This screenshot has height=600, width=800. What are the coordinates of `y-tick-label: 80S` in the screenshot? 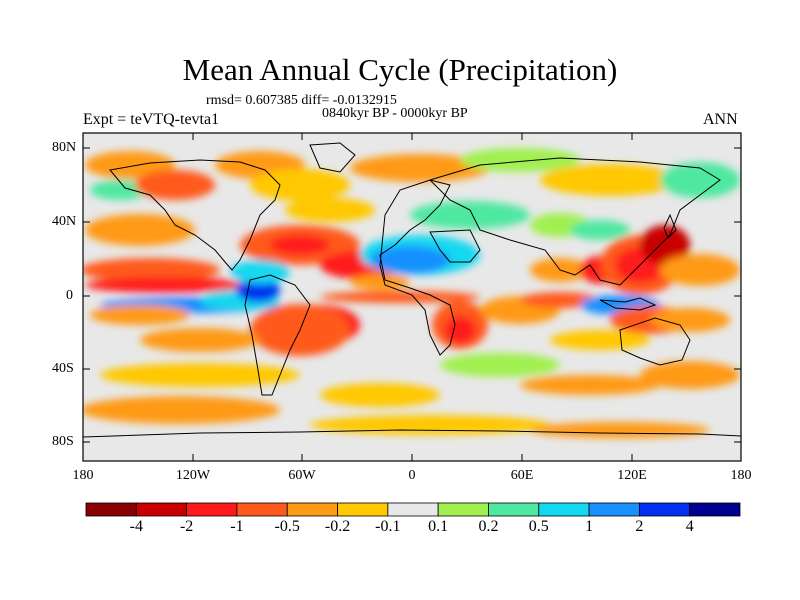 It's located at (63, 441).